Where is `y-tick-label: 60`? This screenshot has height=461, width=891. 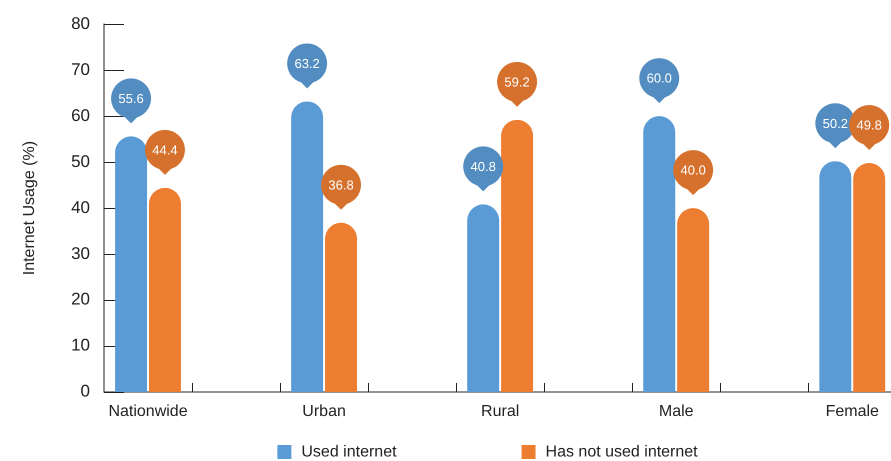
y-tick-label: 60 is located at coordinates (80, 115).